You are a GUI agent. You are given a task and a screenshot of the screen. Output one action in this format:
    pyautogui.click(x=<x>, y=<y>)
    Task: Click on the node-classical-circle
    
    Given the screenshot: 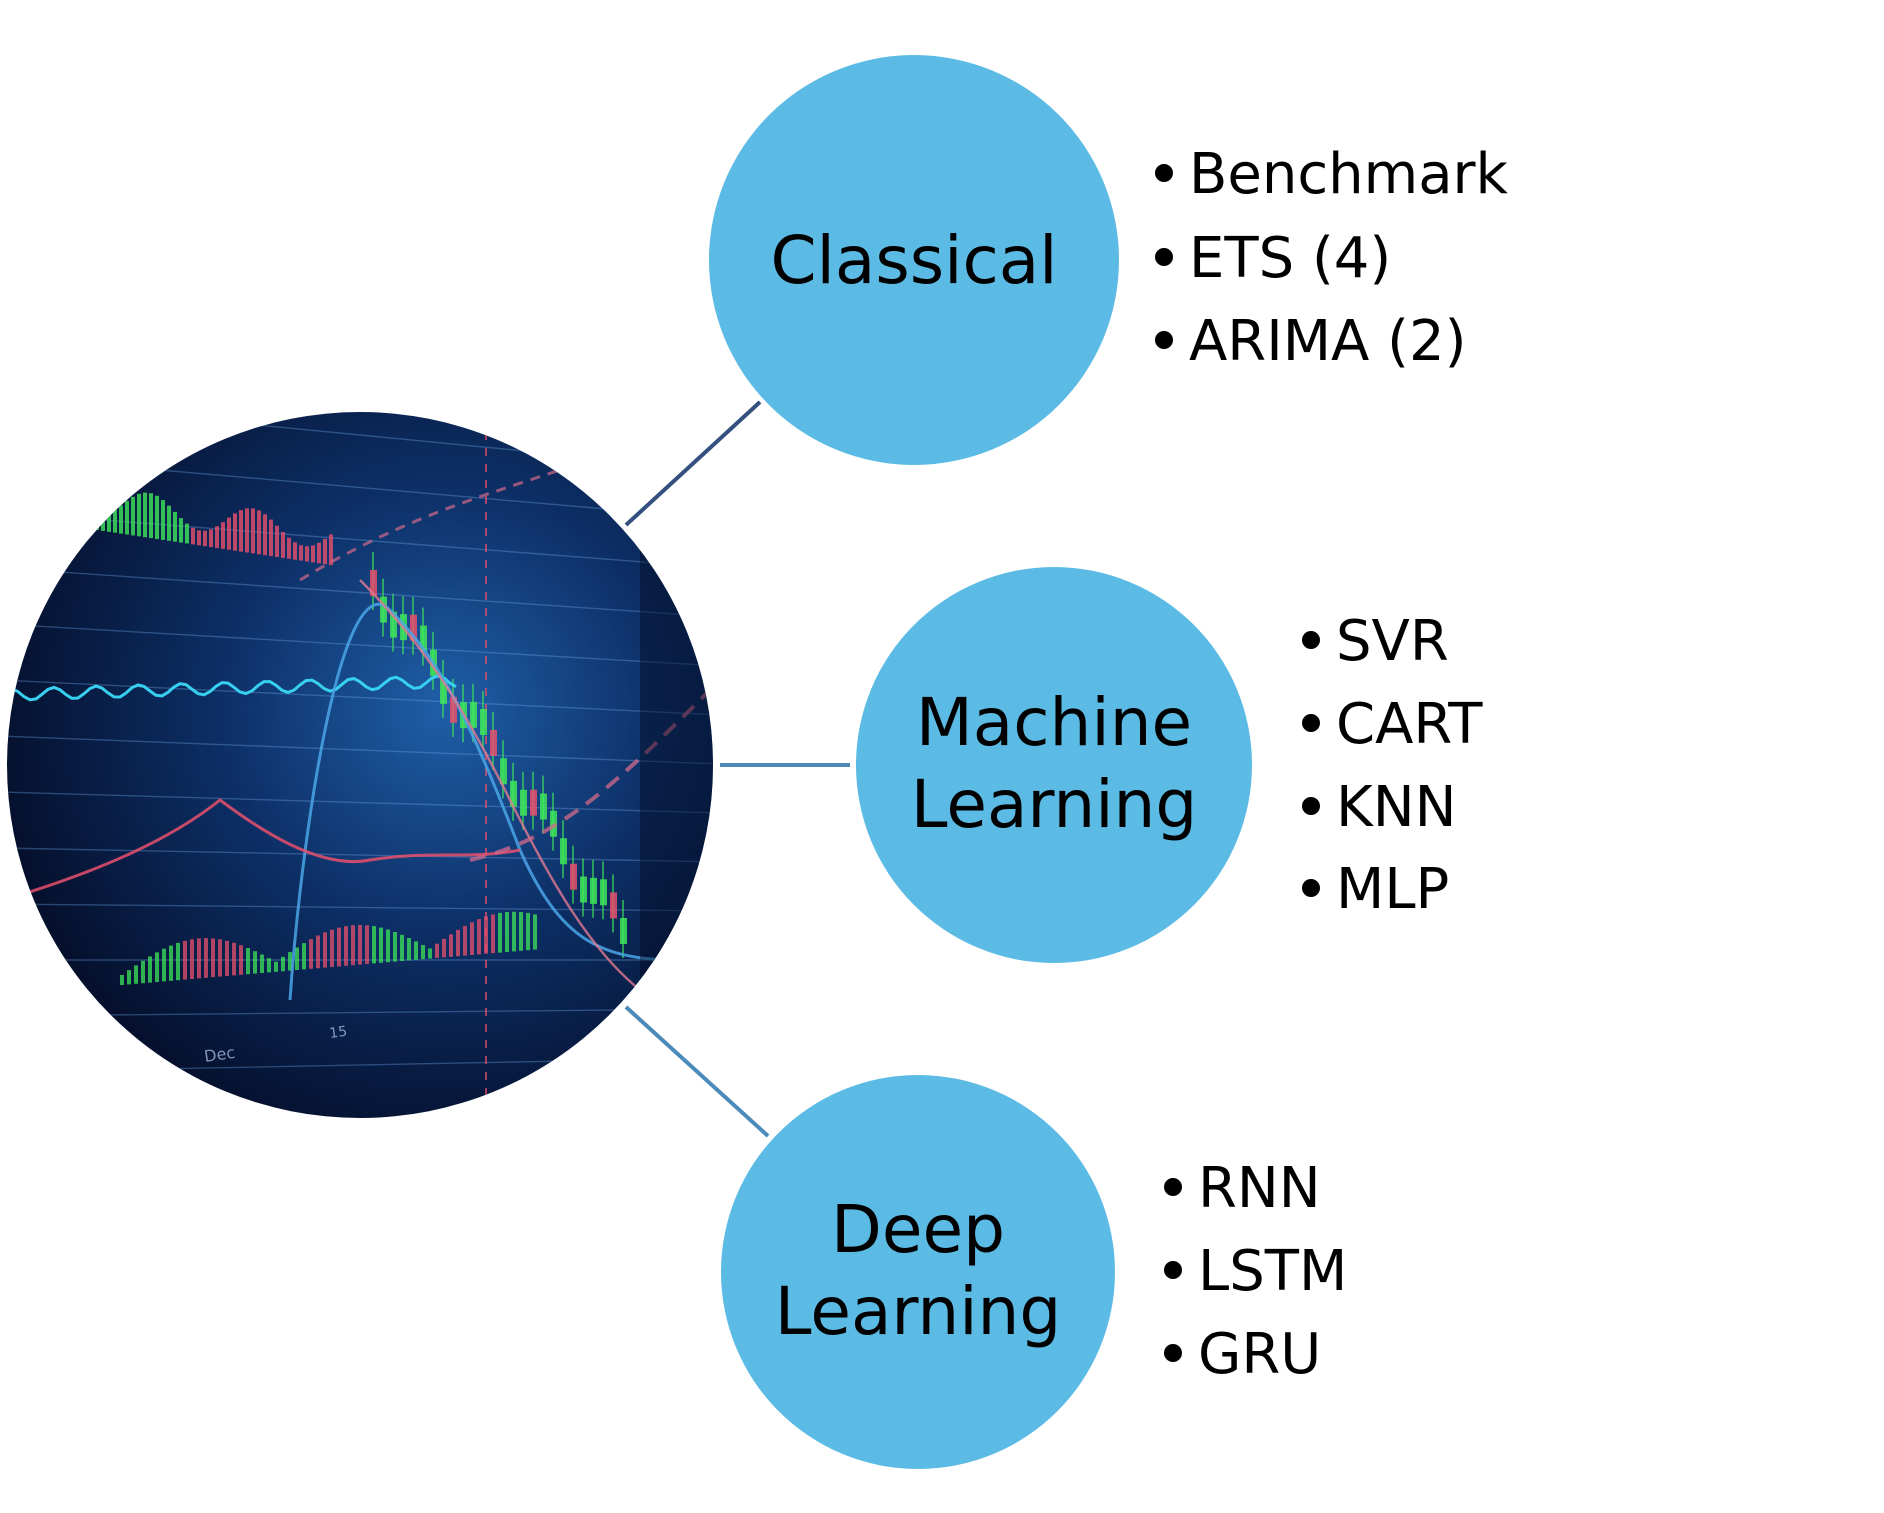 What is the action you would take?
    pyautogui.click(x=914, y=260)
    